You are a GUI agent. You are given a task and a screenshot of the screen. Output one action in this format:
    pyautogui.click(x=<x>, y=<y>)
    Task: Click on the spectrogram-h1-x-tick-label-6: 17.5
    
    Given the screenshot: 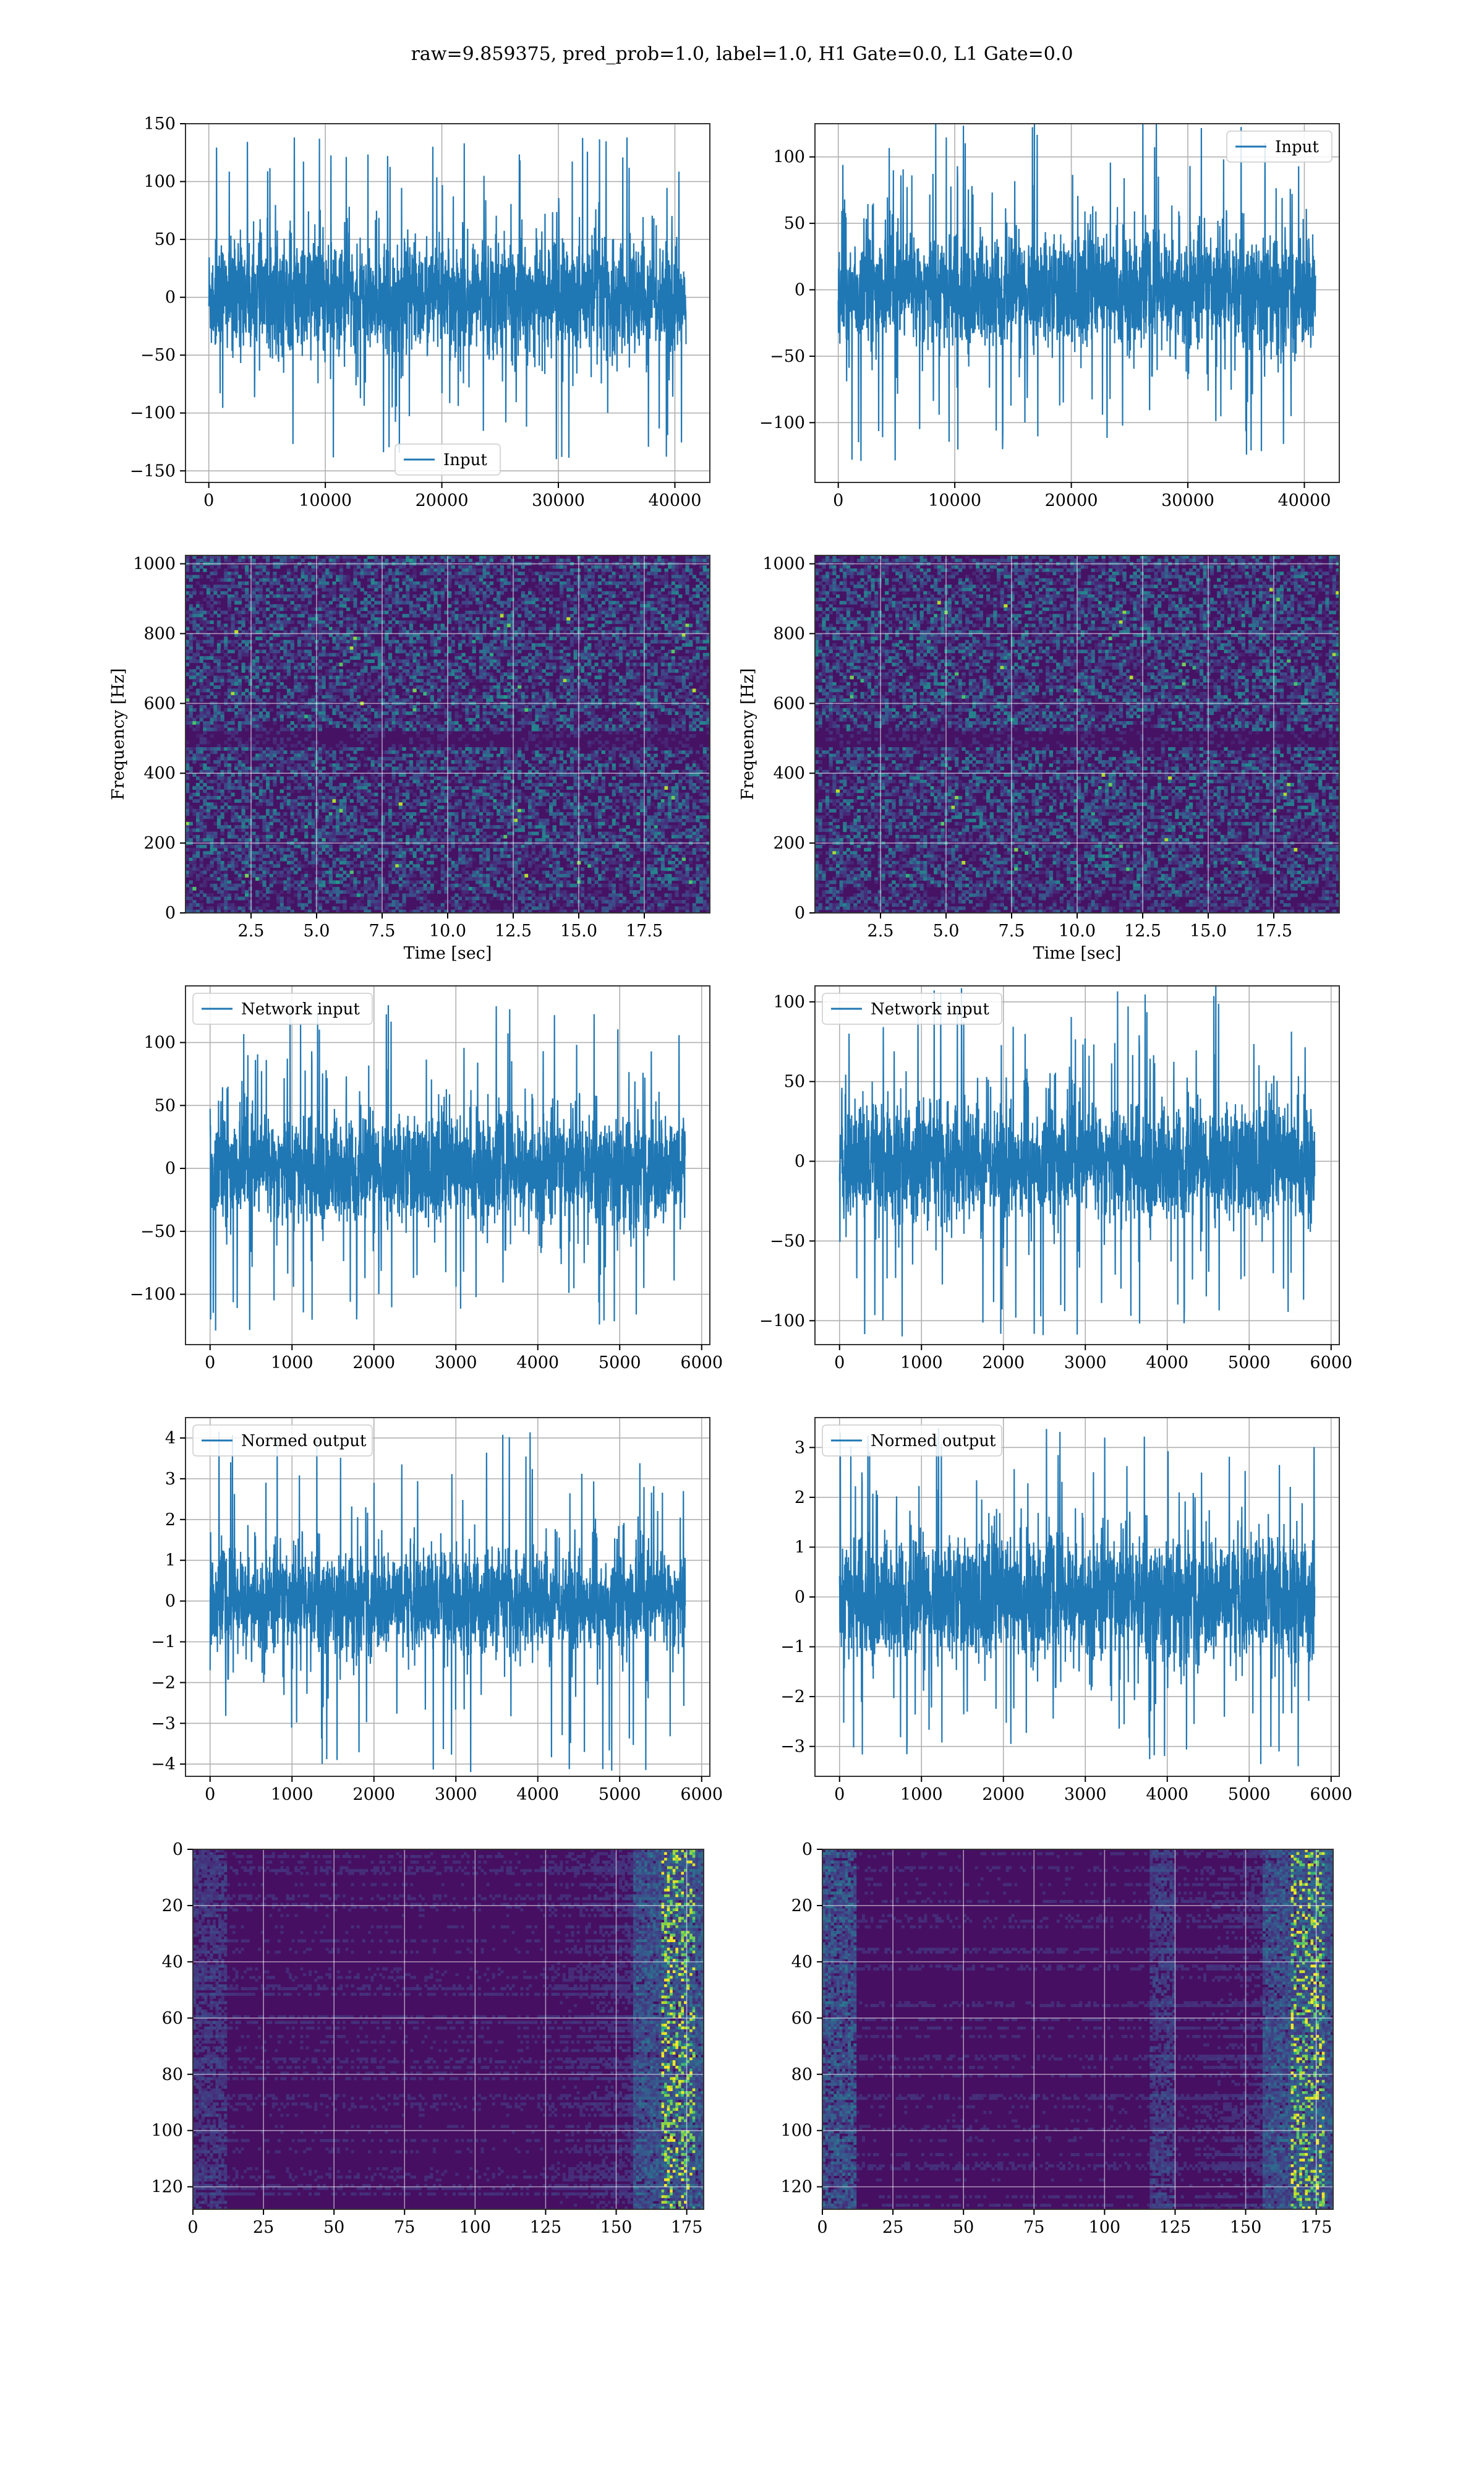 What is the action you would take?
    pyautogui.click(x=644, y=931)
    